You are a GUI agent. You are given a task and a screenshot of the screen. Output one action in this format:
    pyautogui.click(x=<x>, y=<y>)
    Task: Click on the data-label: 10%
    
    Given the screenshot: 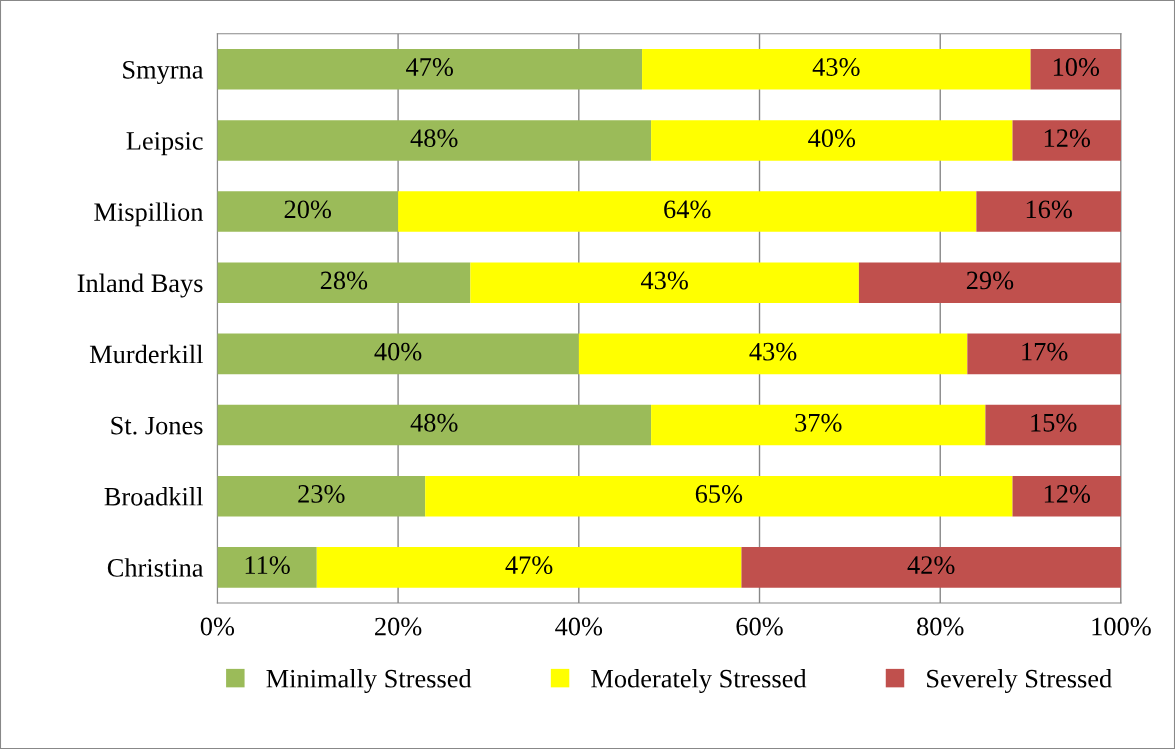 What is the action you would take?
    pyautogui.click(x=1076, y=67)
    